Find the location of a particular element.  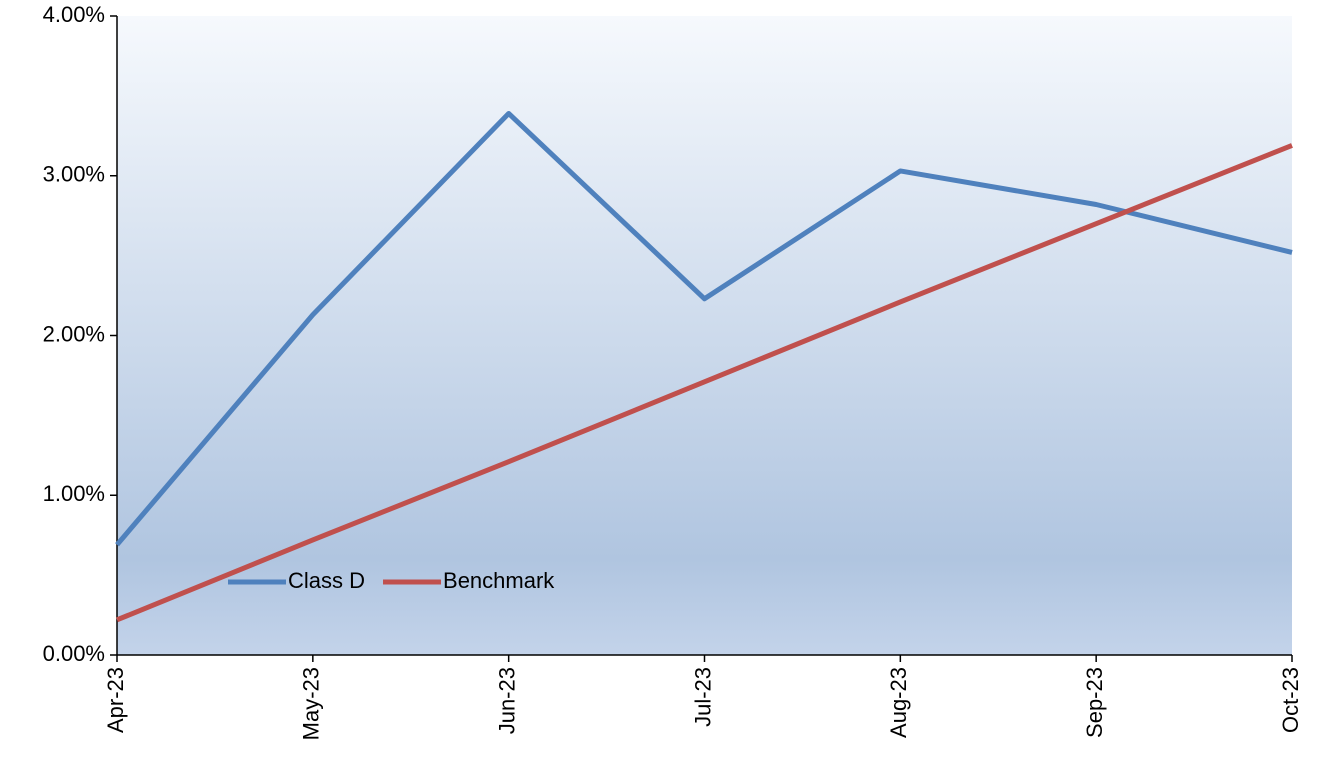

x-tick-label: May-23 is located at coordinates (311, 703).